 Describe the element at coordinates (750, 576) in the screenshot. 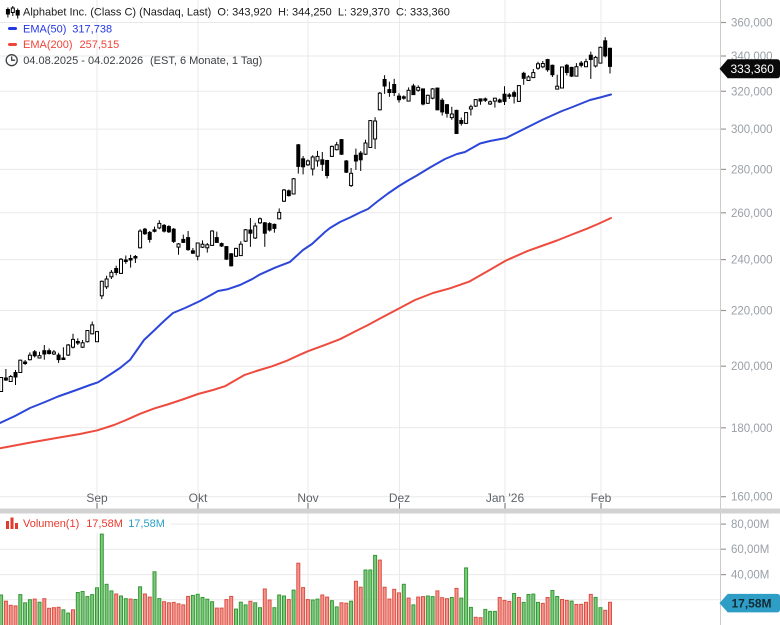

I see `svg-text: 40,00M` at that location.